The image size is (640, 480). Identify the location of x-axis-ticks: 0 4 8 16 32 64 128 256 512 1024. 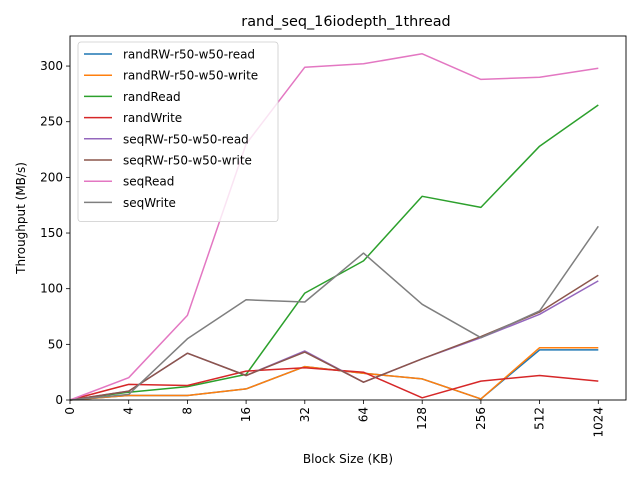
(334, 419).